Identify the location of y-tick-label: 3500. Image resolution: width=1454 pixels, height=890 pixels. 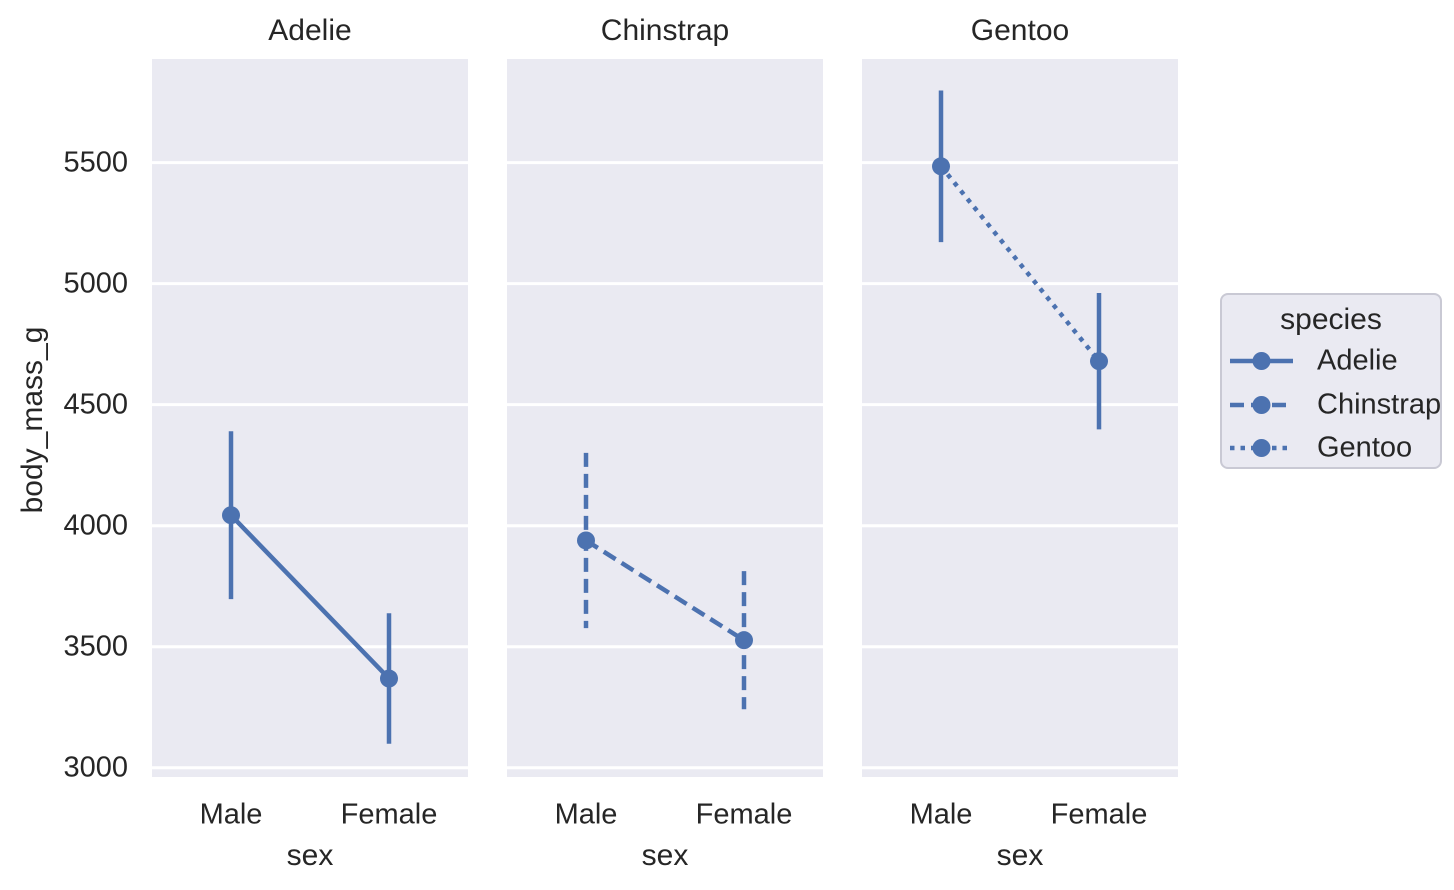
(95, 646).